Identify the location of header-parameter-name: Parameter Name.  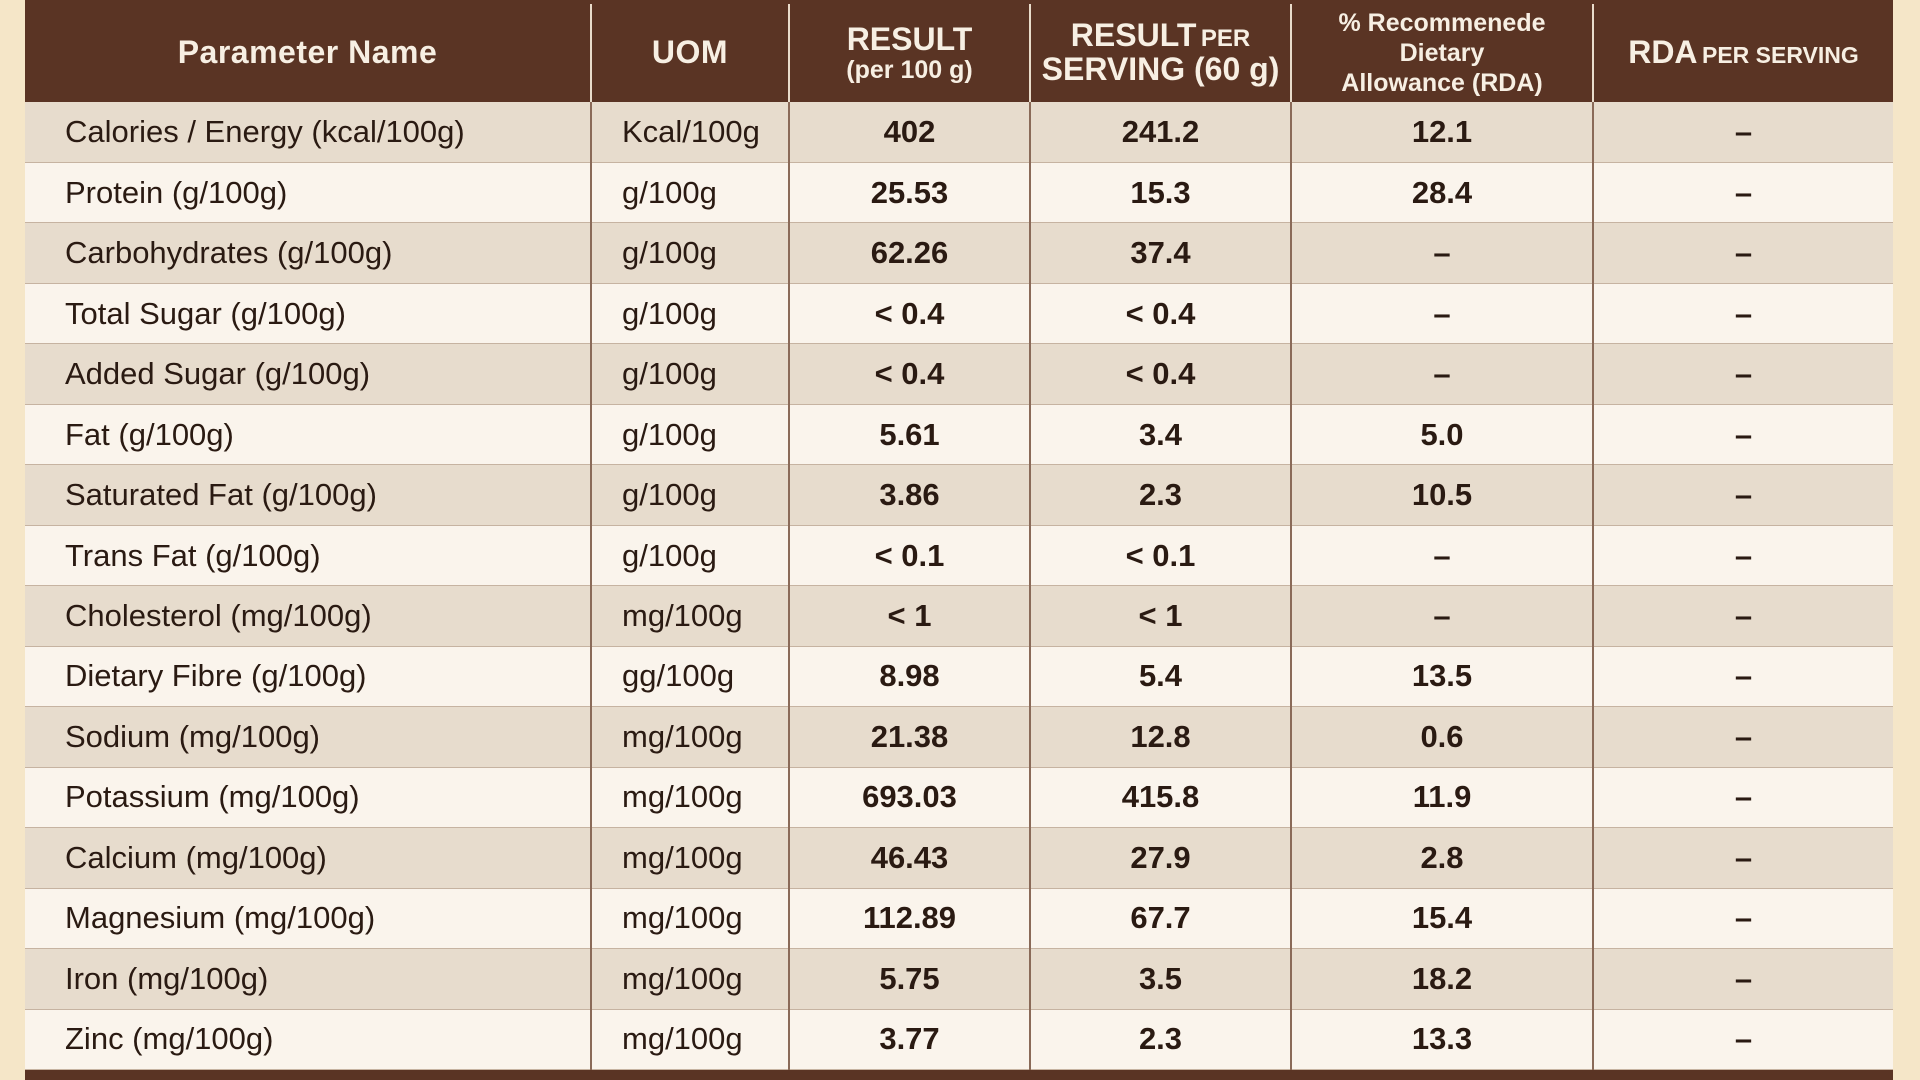
(308, 53).